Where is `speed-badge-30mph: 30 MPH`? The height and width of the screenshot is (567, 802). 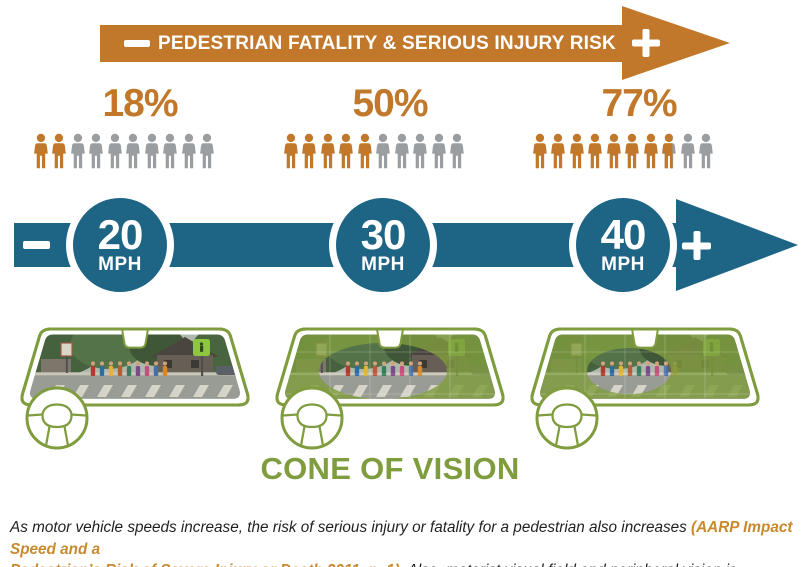 speed-badge-30mph: 30 MPH is located at coordinates (383, 245).